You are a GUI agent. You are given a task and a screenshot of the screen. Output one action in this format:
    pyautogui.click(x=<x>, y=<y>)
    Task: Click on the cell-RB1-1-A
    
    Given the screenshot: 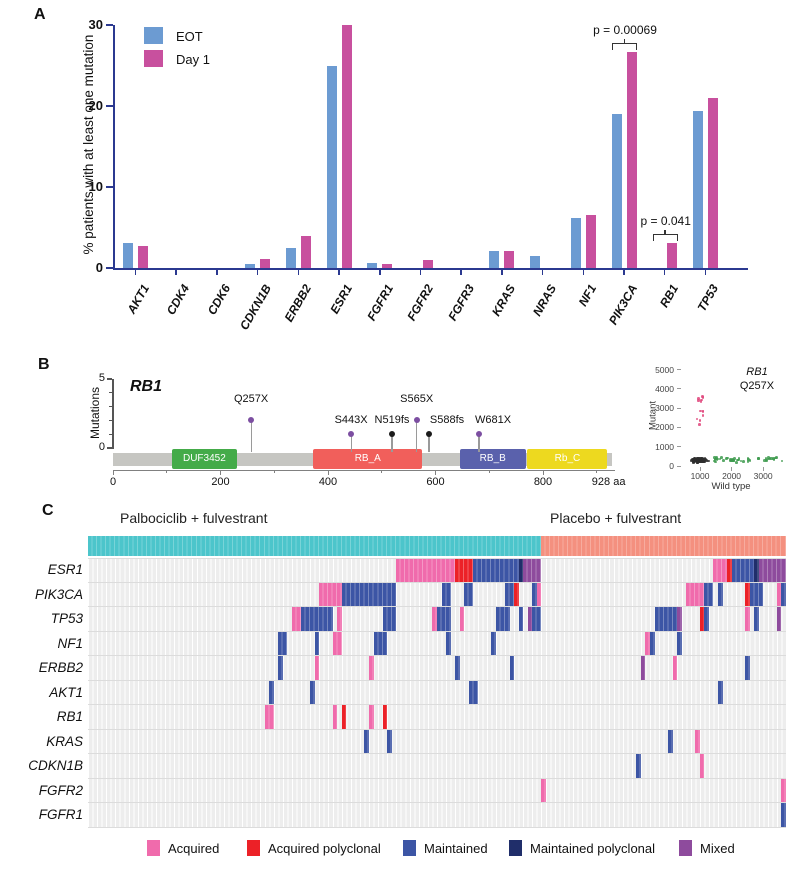 What is the action you would take?
    pyautogui.click(x=335, y=717)
    